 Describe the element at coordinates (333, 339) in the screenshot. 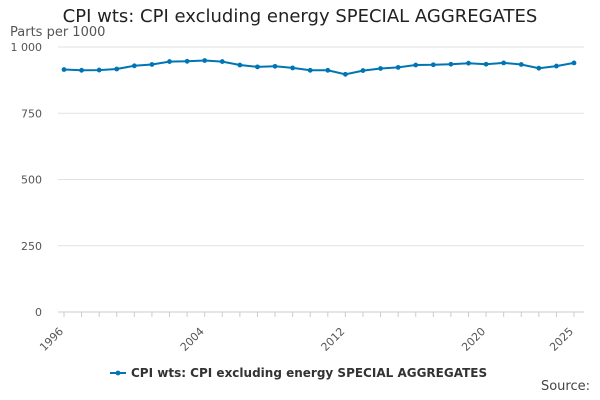

I see `x-tick-label: 2012` at that location.